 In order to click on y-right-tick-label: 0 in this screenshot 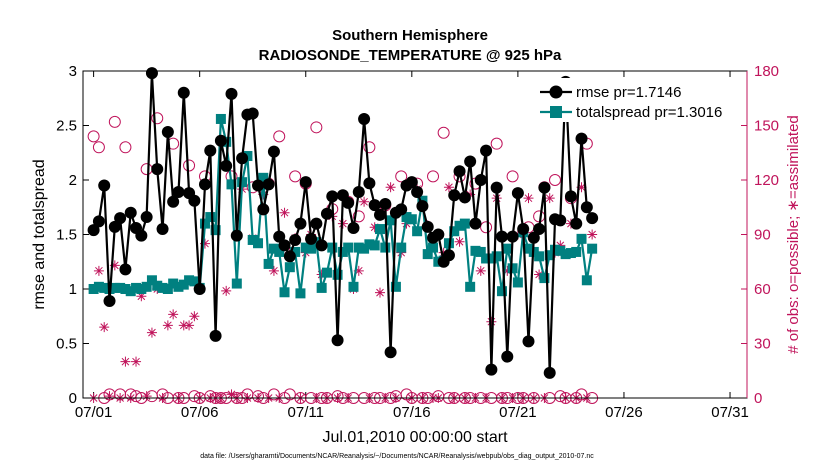, I will do `click(758, 398)`.